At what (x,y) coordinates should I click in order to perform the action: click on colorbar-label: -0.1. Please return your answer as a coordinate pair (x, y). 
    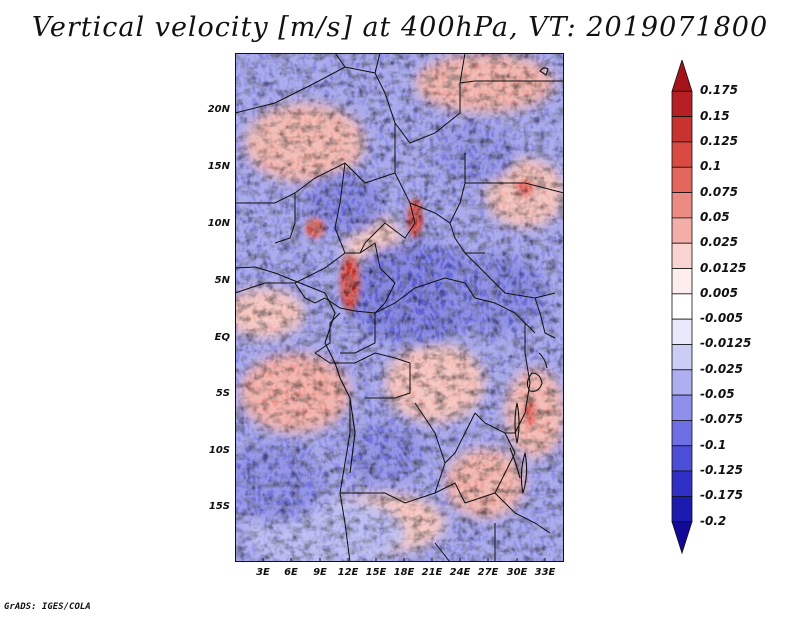
    Looking at the image, I should click on (713, 444).